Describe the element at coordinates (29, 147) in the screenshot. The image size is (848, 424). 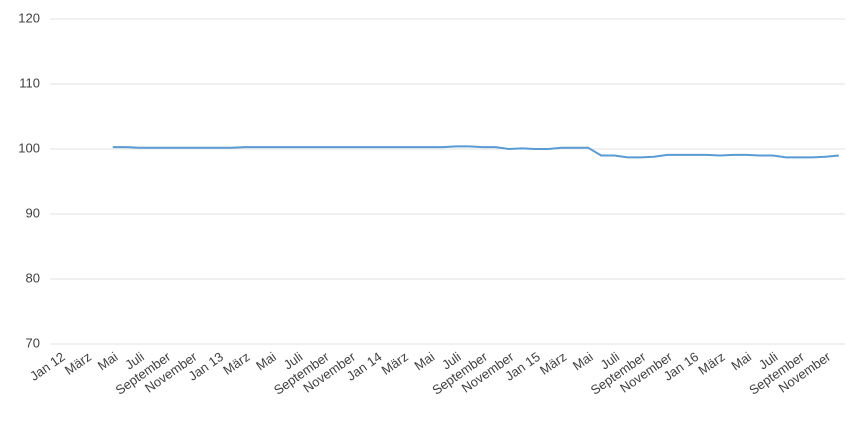
I see `y-tick-label: 100` at that location.